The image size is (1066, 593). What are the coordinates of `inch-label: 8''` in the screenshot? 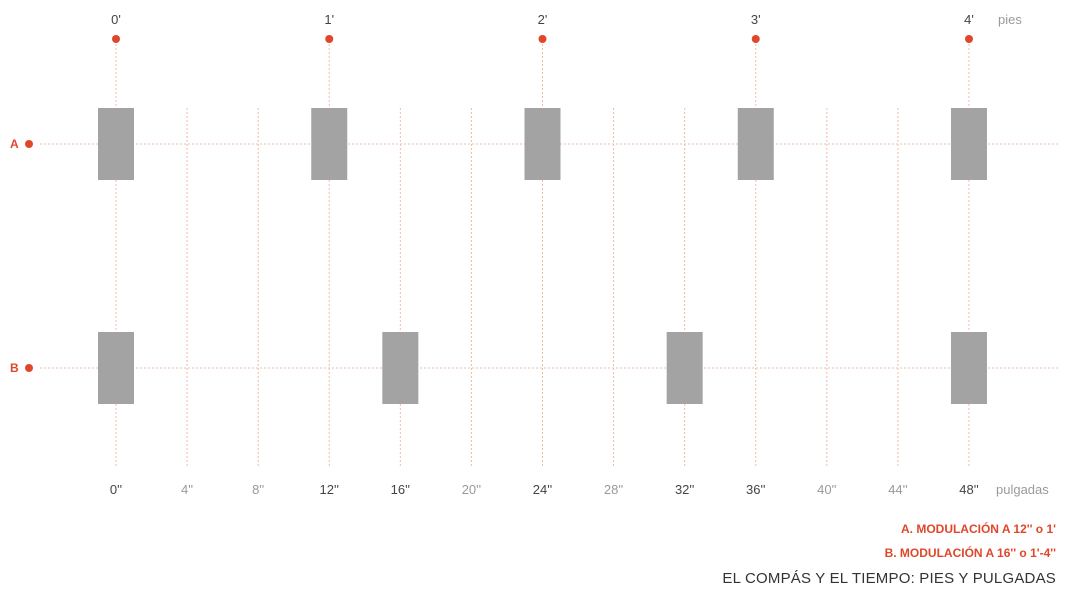 It's located at (258, 489).